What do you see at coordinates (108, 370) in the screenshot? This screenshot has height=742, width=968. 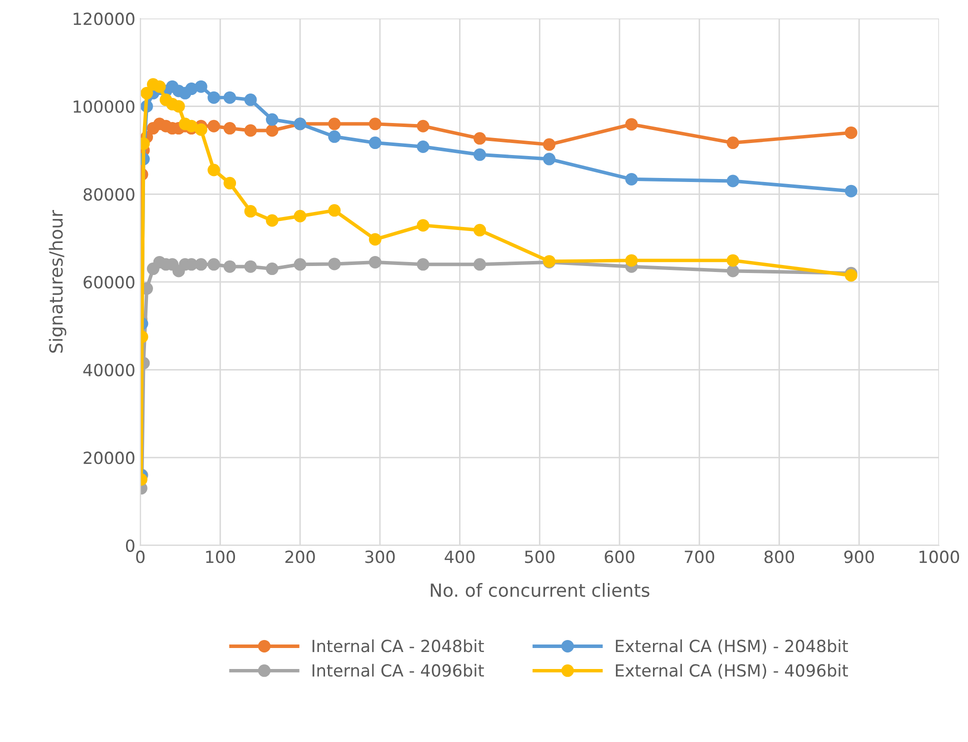 I see `y-tick-label: 40000` at bounding box center [108, 370].